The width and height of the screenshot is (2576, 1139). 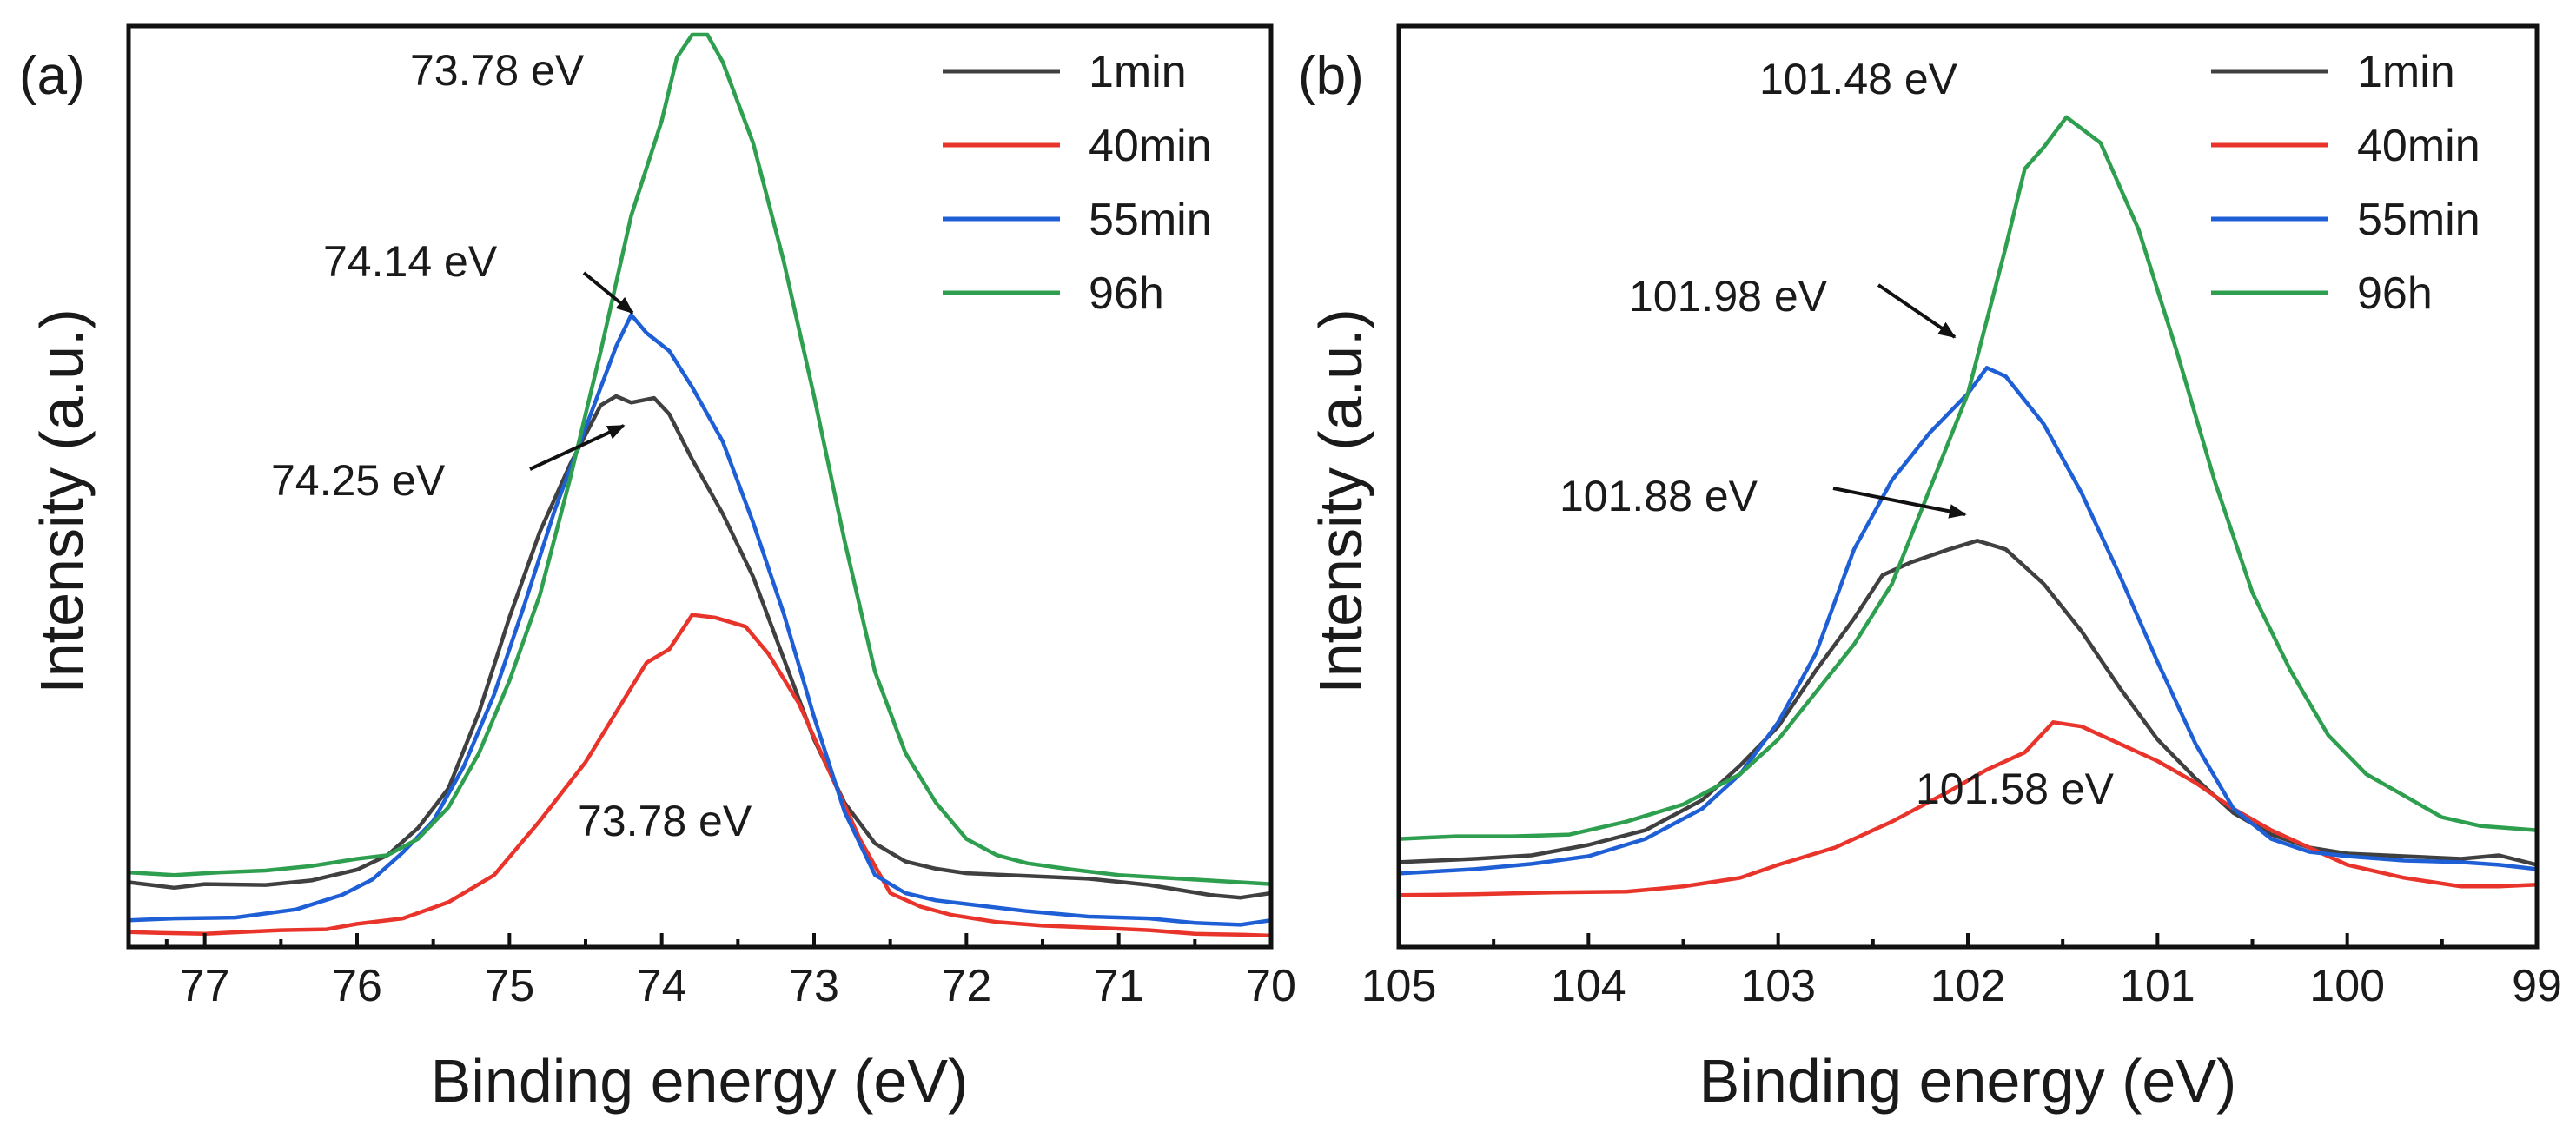 What do you see at coordinates (608, 293) in the screenshot?
I see `panel-a-arrow-55min` at bounding box center [608, 293].